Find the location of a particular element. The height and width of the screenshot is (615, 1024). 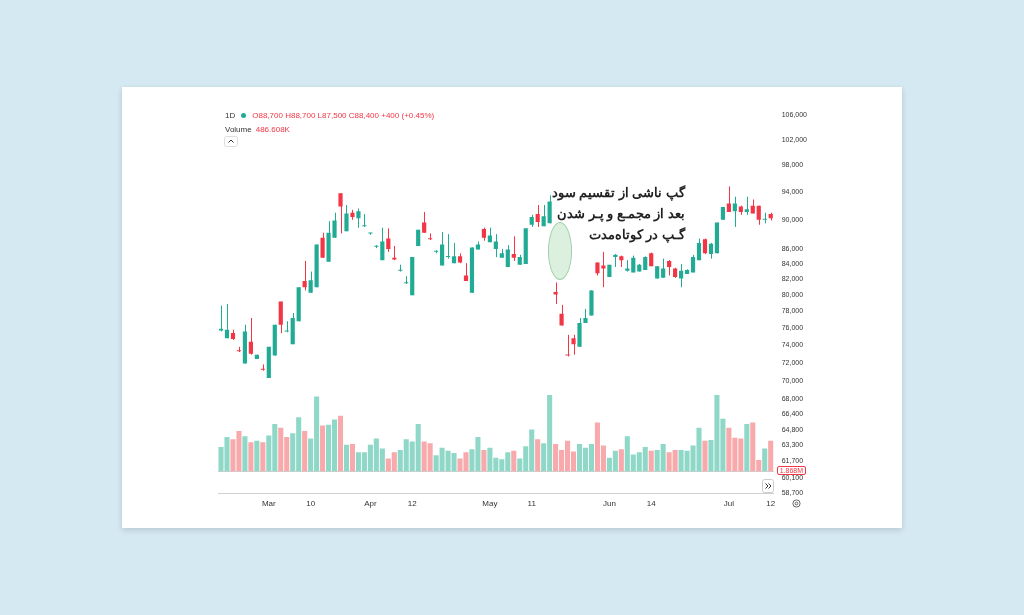

x-tick-label: 11 is located at coordinates (532, 504).